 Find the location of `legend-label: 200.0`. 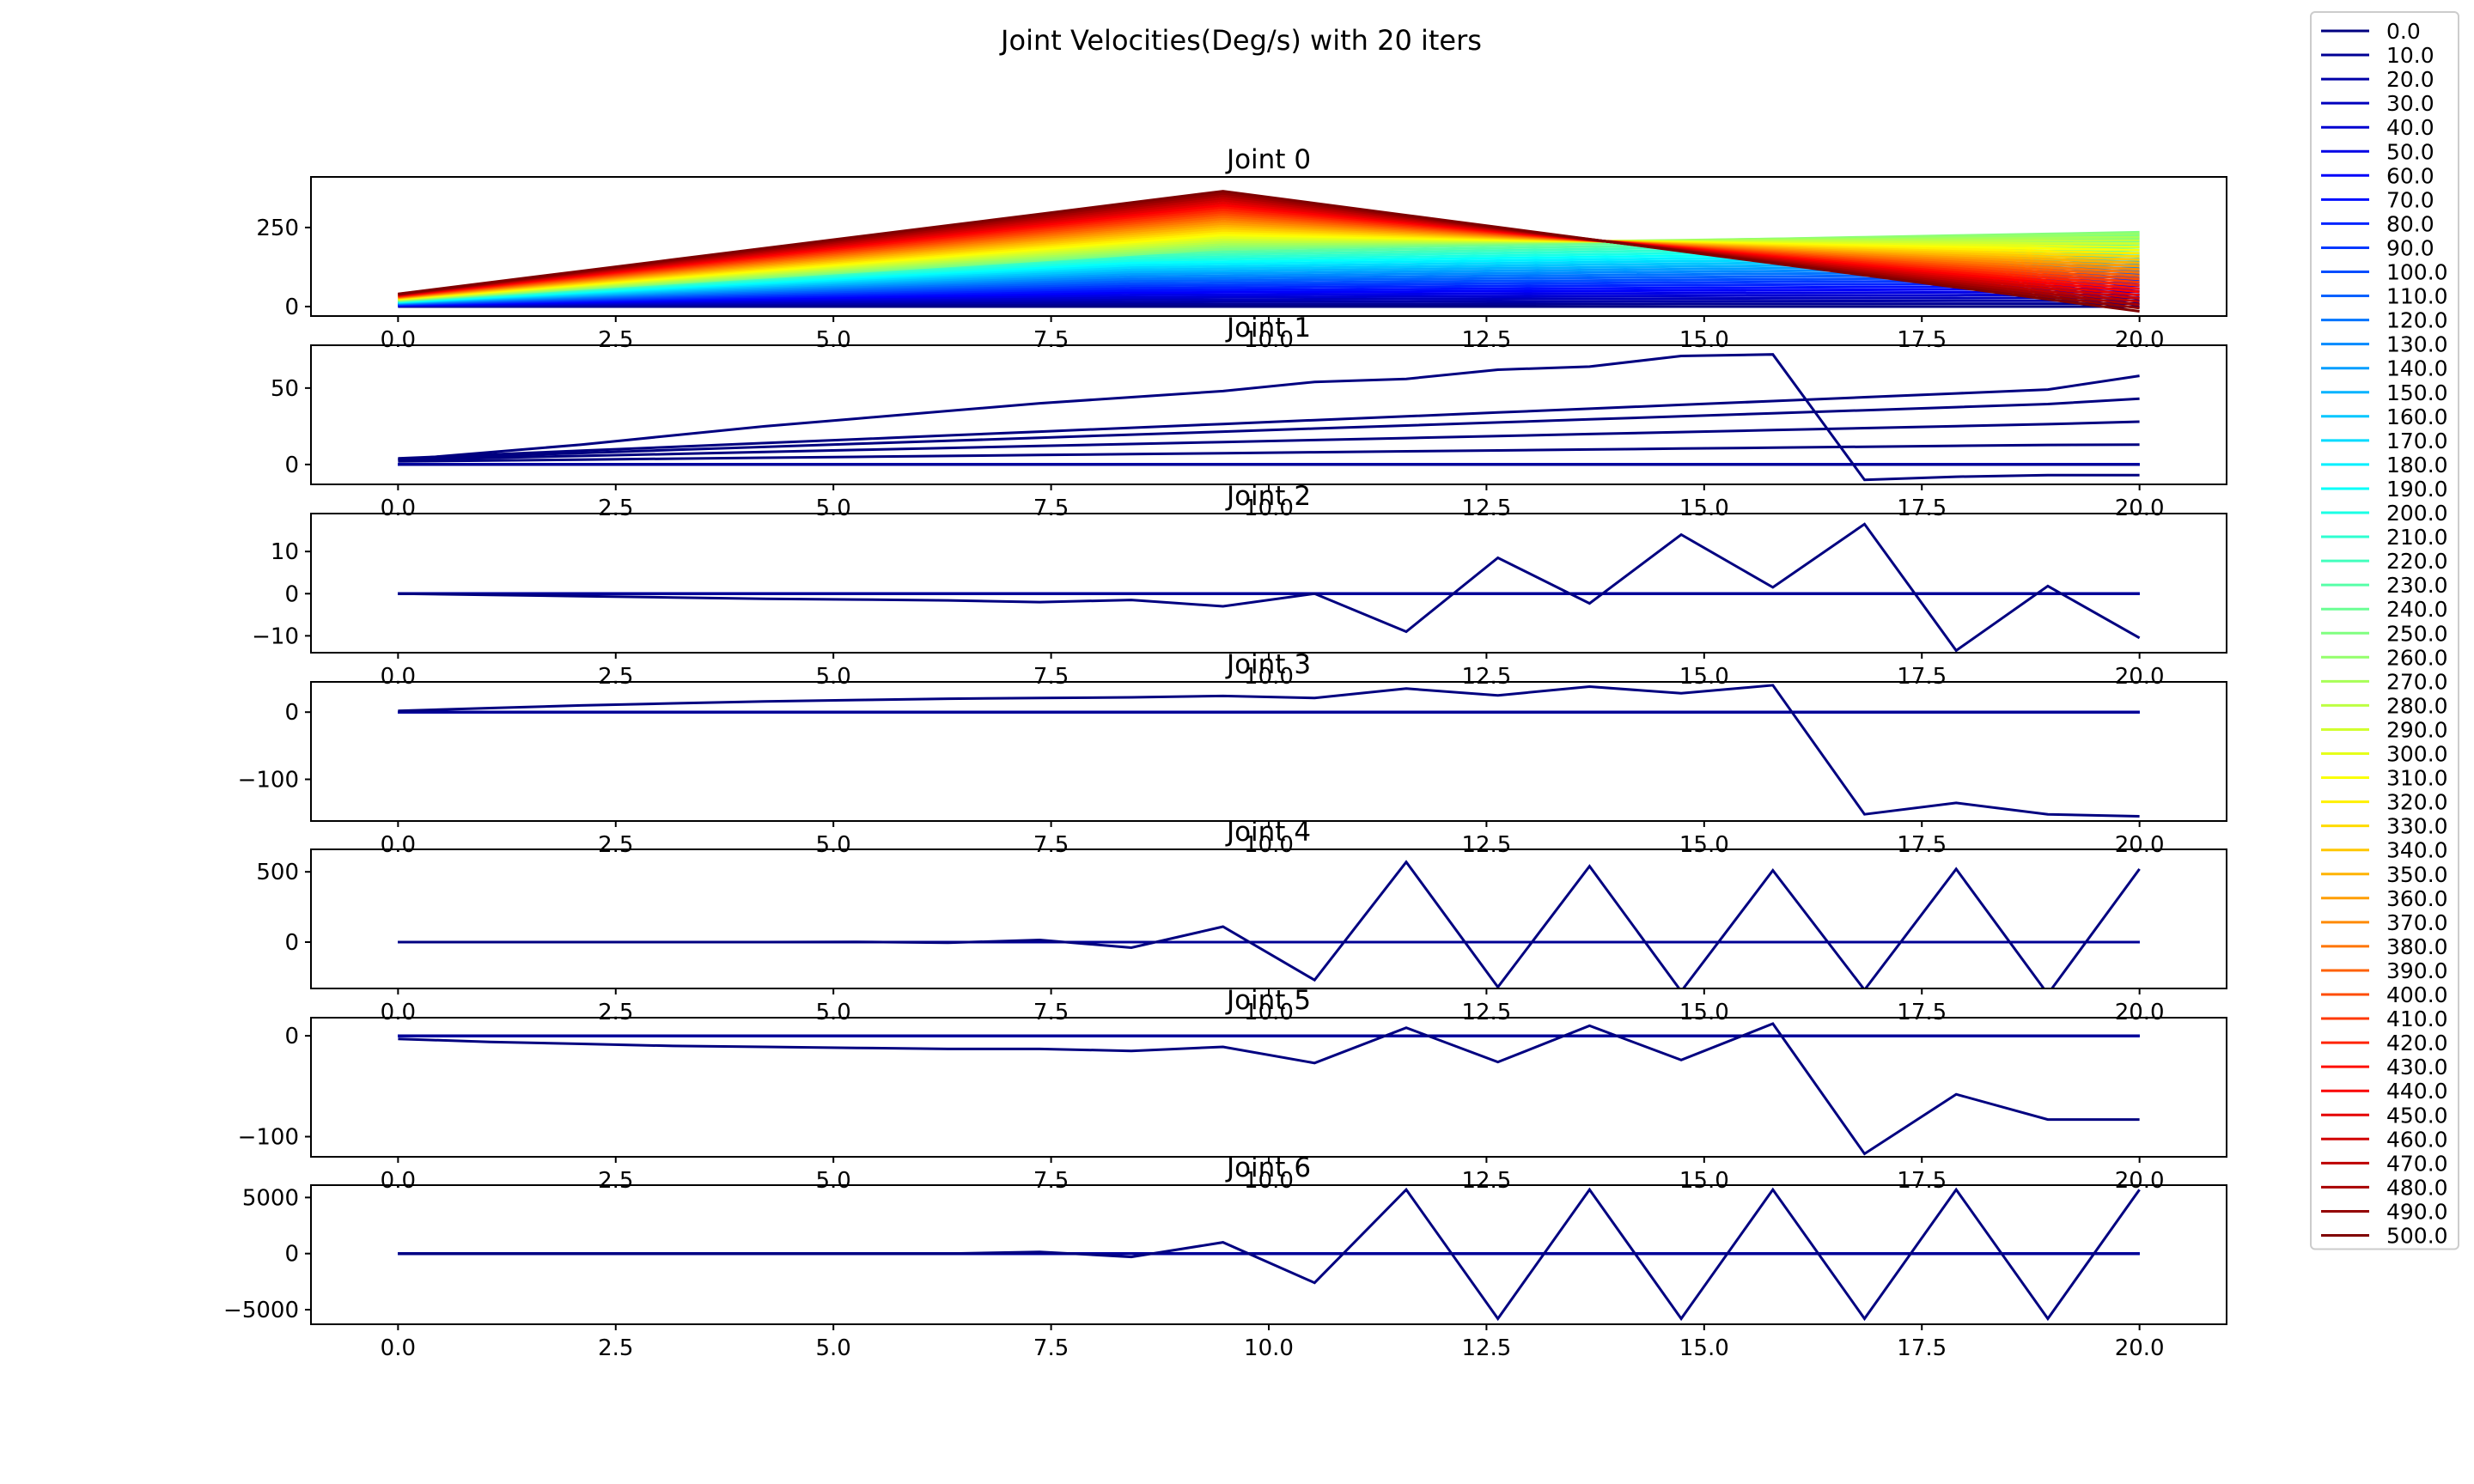

legend-label: 200.0 is located at coordinates (2417, 513).